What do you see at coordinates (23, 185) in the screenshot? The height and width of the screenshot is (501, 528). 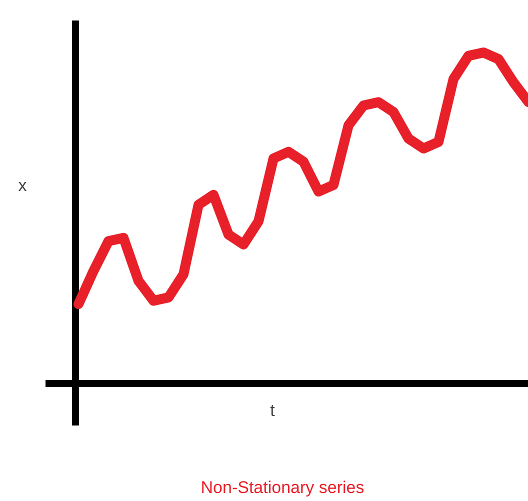 I see `y-axis-title: x` at bounding box center [23, 185].